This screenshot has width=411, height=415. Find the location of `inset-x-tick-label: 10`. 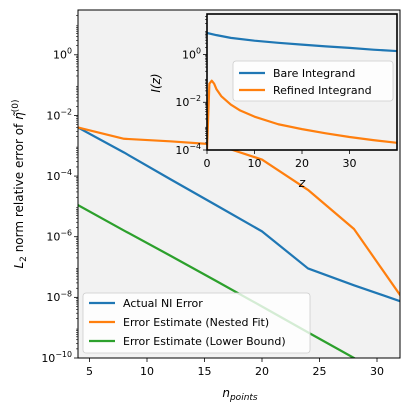

inset-x-tick-label: 10 is located at coordinates (255, 163).